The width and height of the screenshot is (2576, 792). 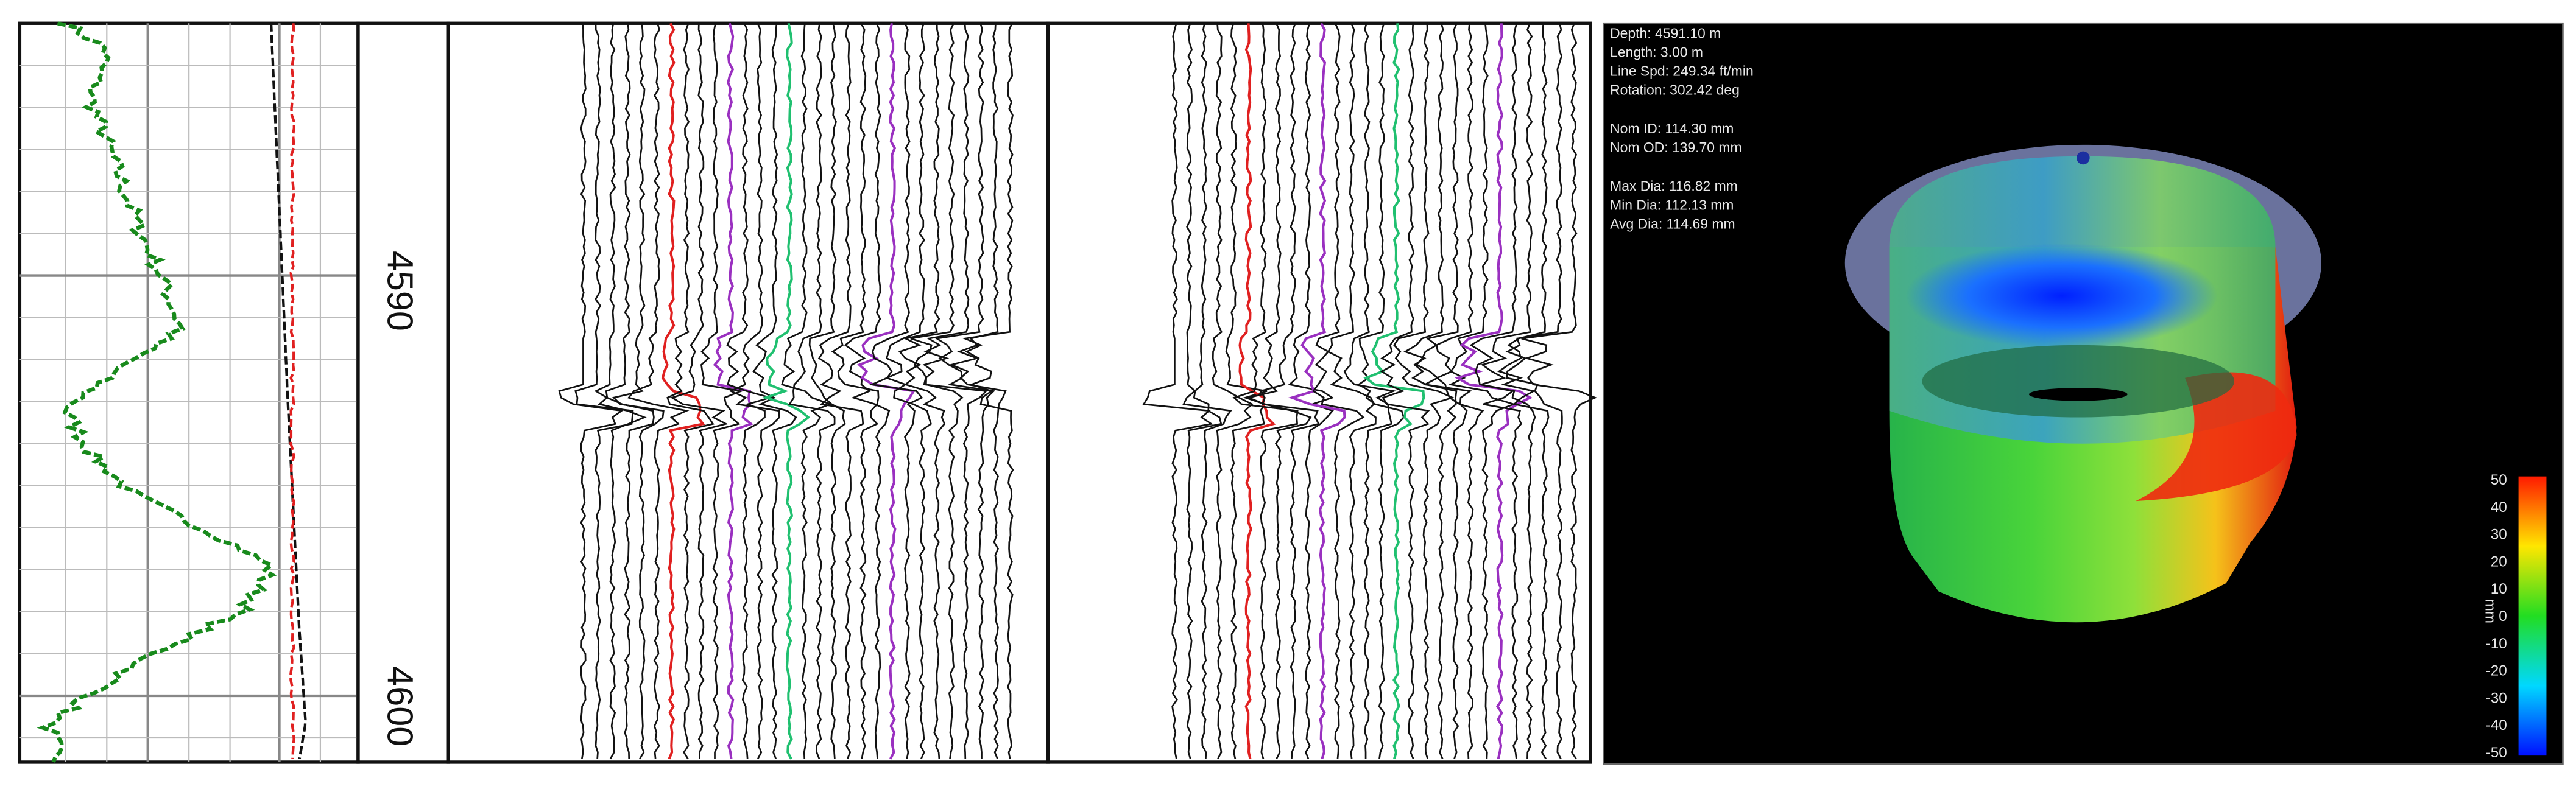 I want to click on colorbar-label: -20, so click(x=2496, y=671).